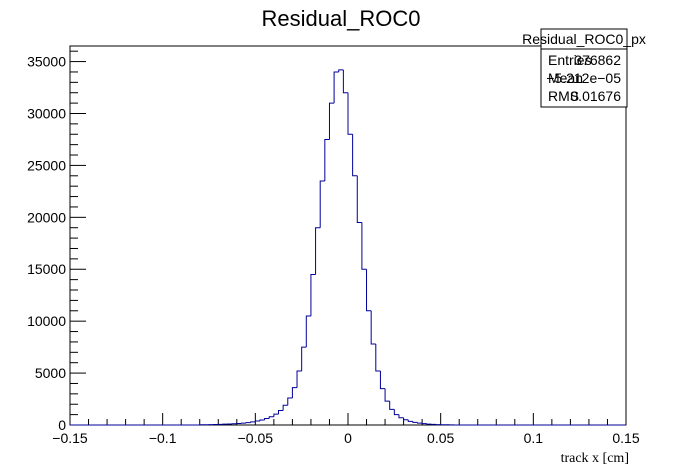 This screenshot has width=696, height=472. I want to click on y-tick-label: 20000, so click(46, 217).